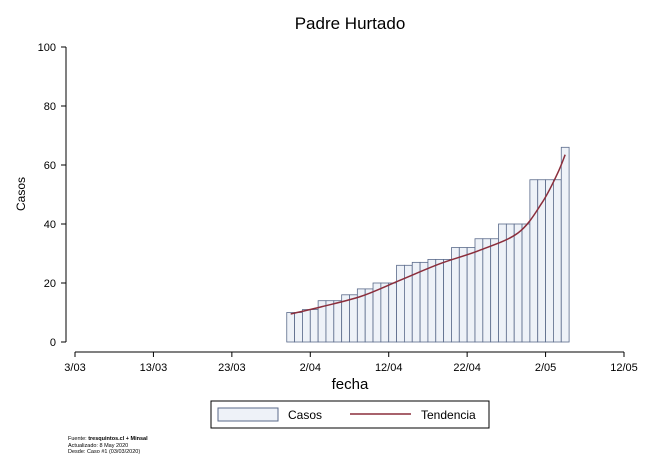 Image resolution: width=646 pixels, height=470 pixels. Describe the element at coordinates (136, 439) in the screenshot. I see `source-suffix: + Minsal` at that location.